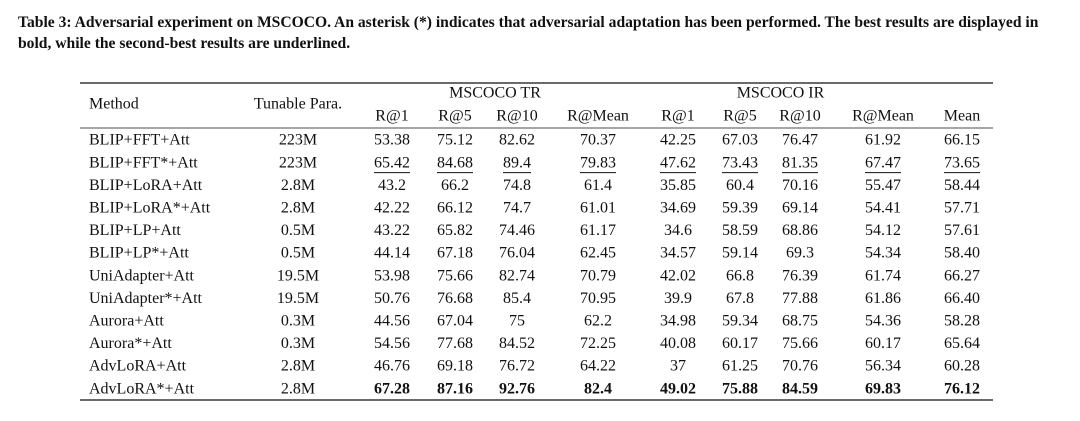 The height and width of the screenshot is (421, 1080). I want to click on value-cell: 70.76, so click(800, 366).